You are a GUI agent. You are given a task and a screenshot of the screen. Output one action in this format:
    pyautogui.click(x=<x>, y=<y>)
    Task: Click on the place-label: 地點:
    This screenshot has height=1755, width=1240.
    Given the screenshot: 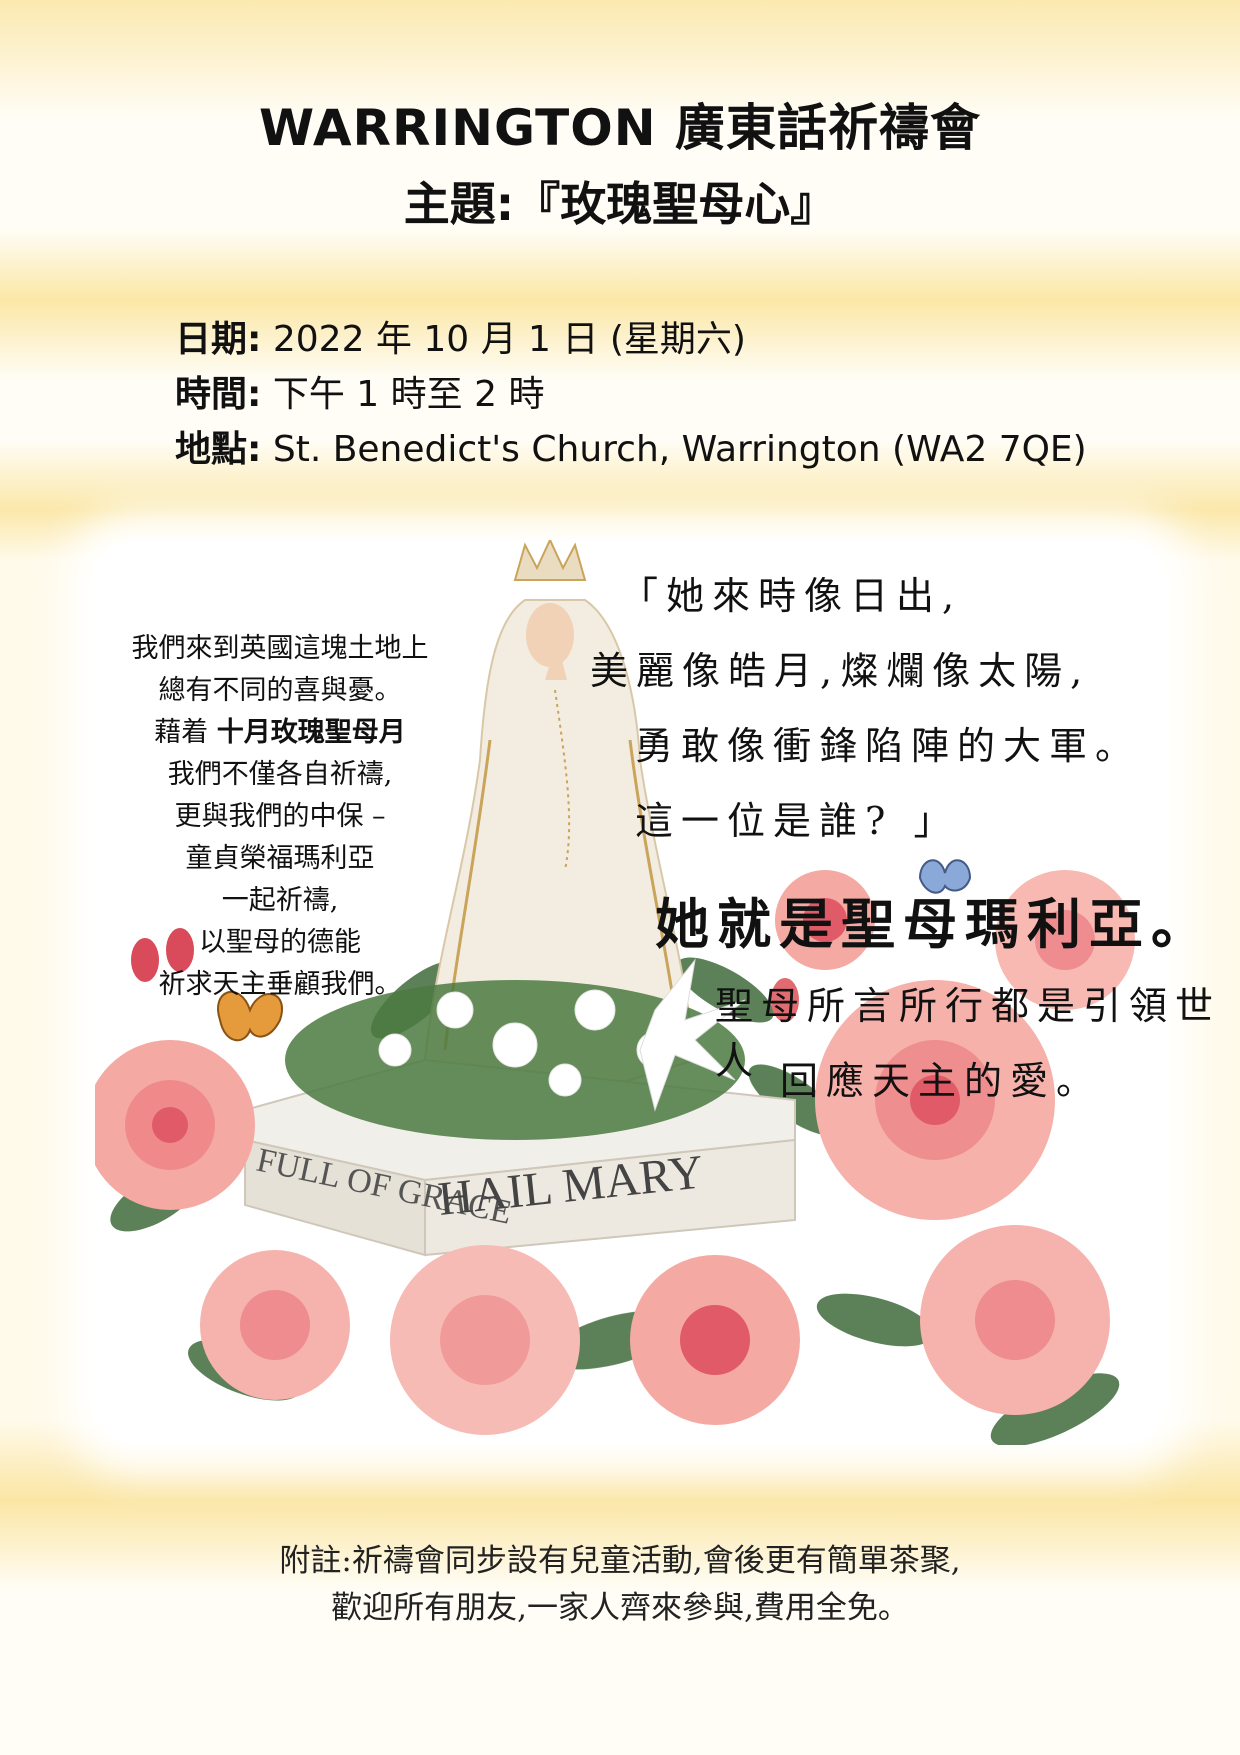 What is the action you would take?
    pyautogui.click(x=218, y=449)
    